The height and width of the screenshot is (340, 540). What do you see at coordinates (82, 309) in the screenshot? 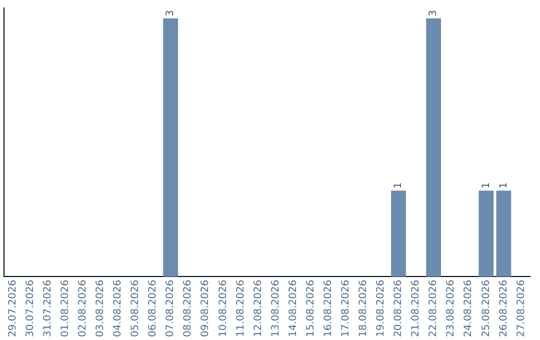
I see `x-tick-label: 02.08.2026` at bounding box center [82, 309].